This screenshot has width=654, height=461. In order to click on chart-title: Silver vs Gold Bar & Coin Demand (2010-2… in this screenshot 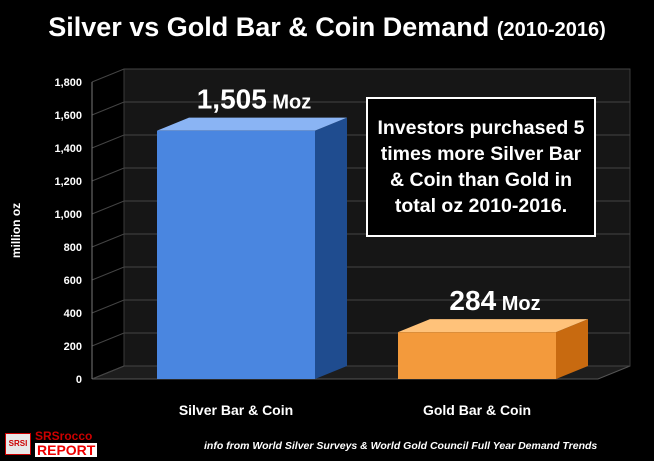, I will do `click(327, 27)`.